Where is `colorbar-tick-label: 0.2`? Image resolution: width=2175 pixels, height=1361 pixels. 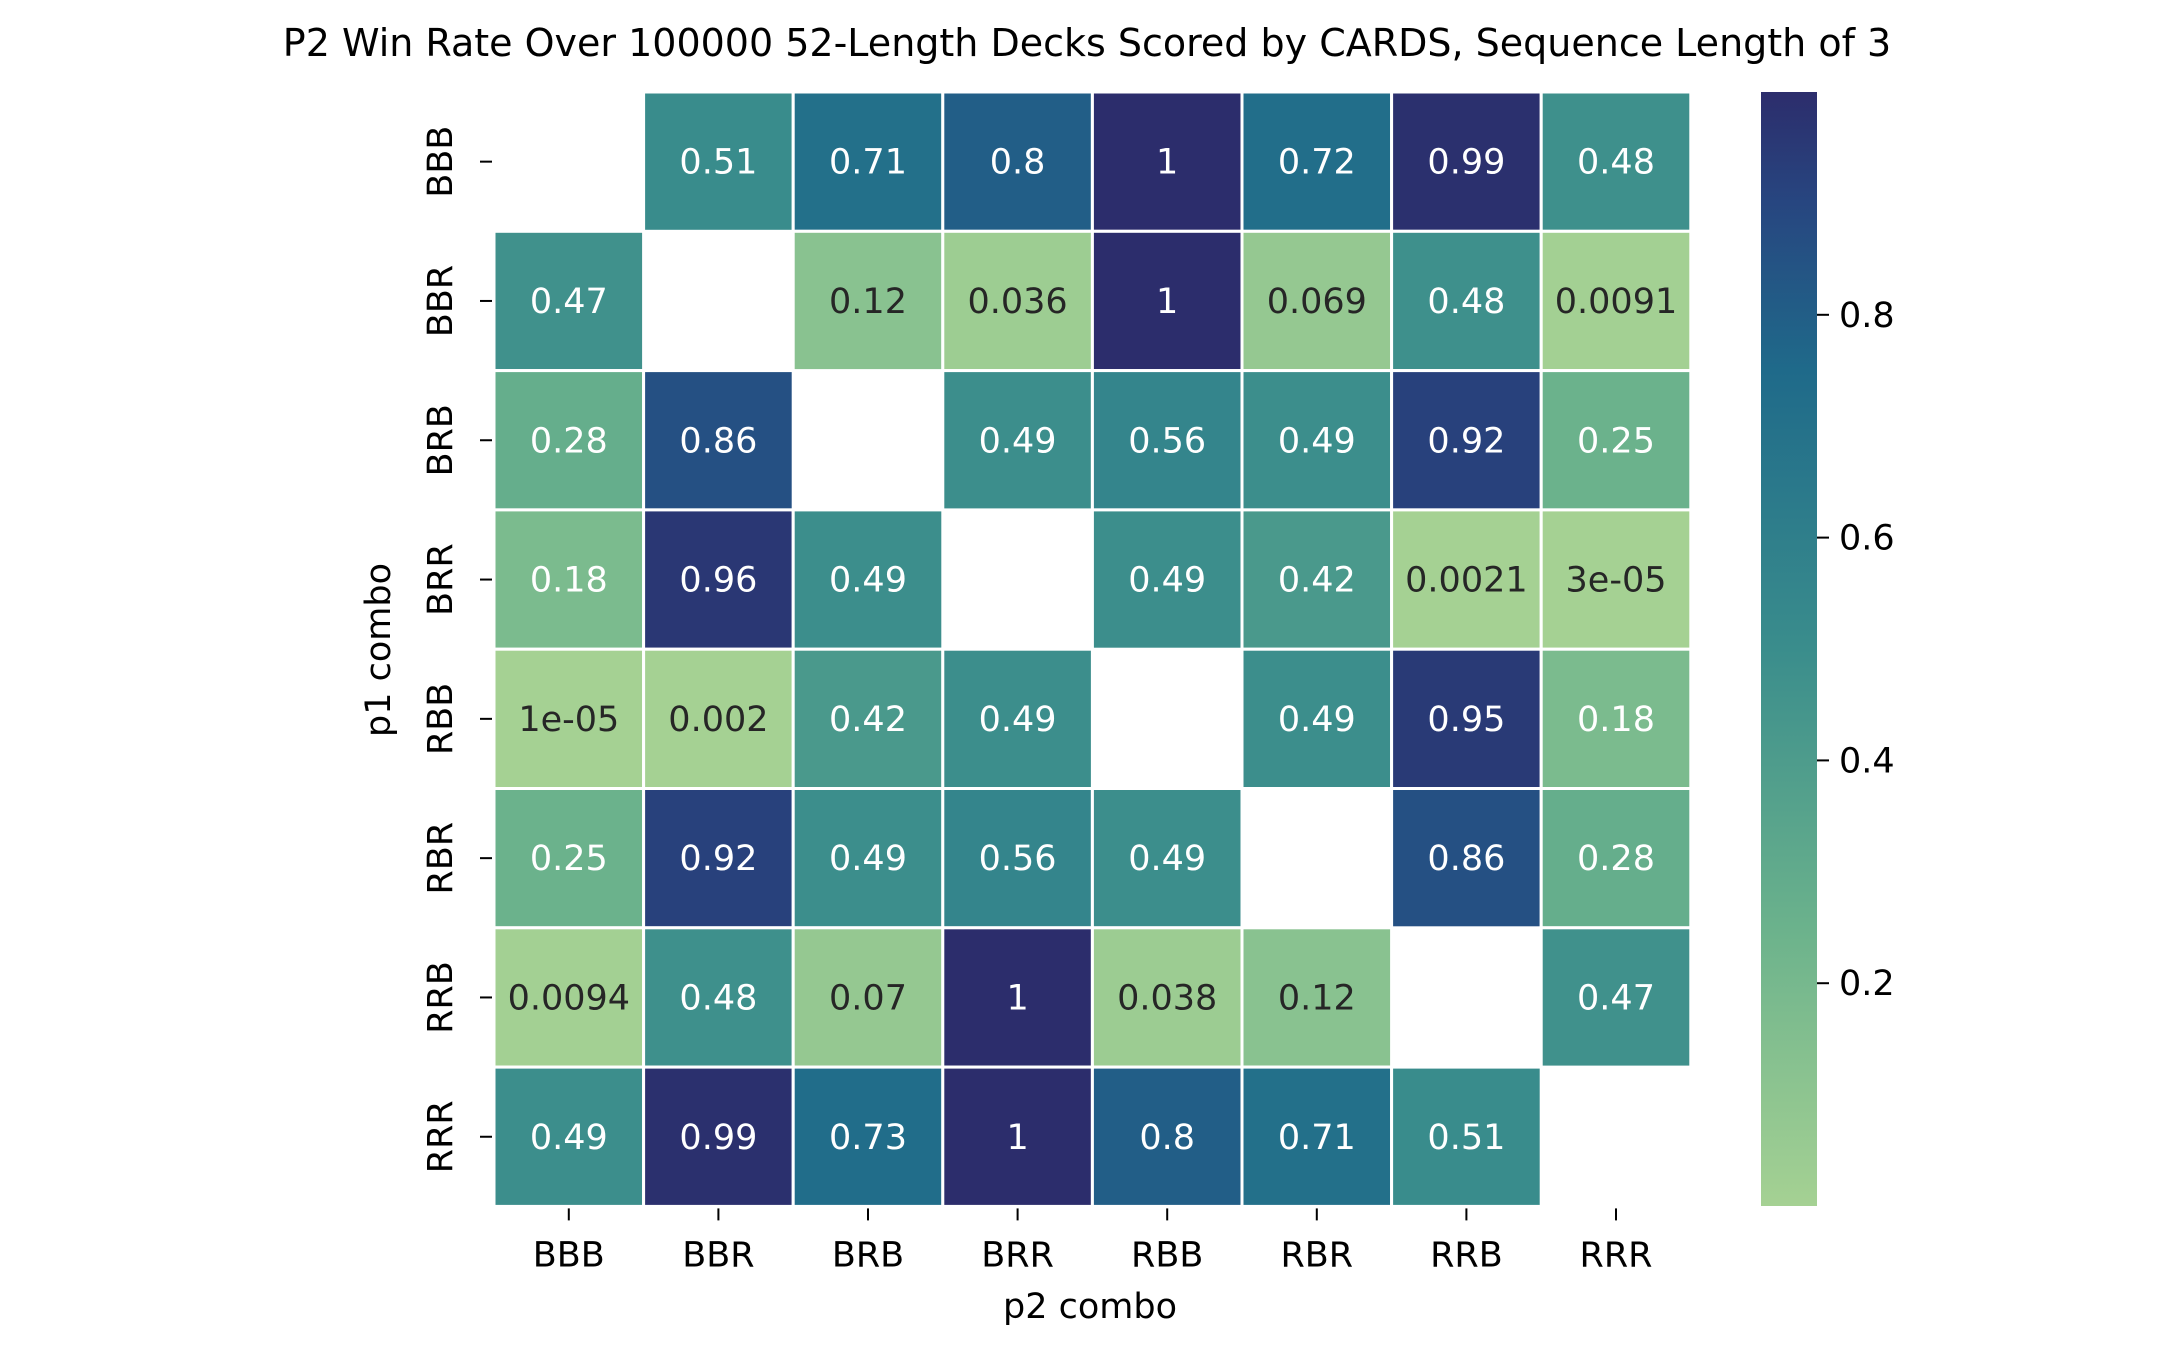 colorbar-tick-label: 0.2 is located at coordinates (1867, 984).